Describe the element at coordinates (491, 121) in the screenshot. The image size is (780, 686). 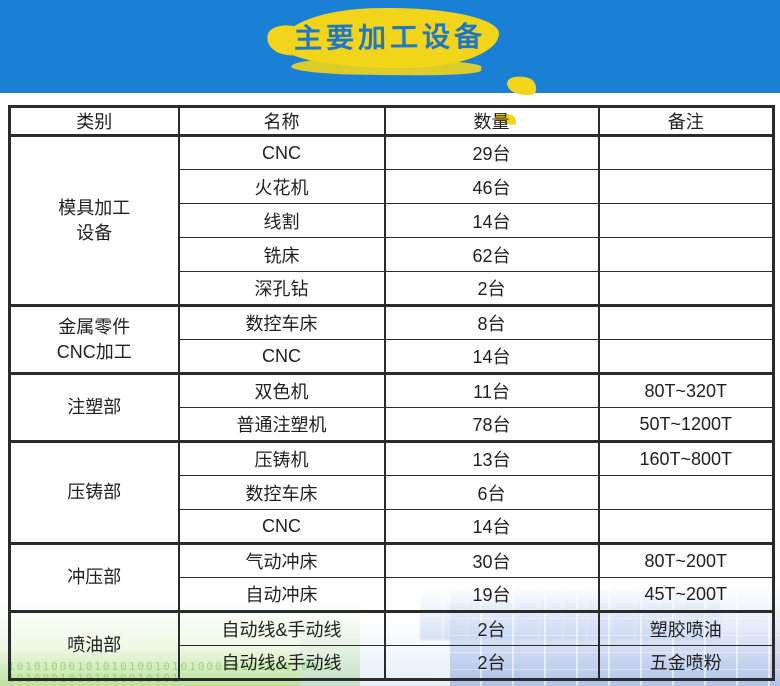
I see `column-header-quantity: 数量` at that location.